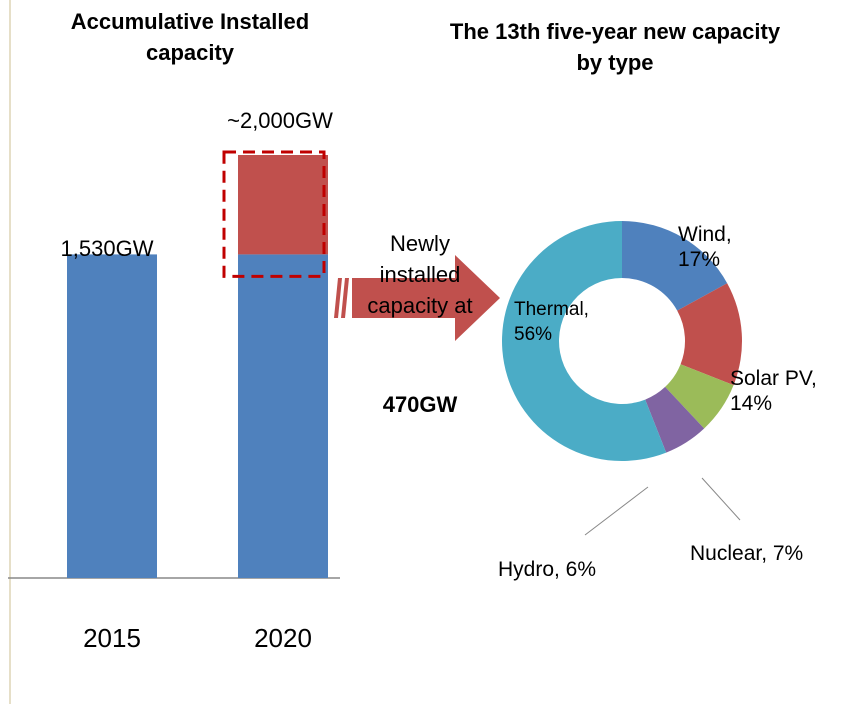 Image resolution: width=843 pixels, height=704 pixels. Describe the element at coordinates (283, 638) in the screenshot. I see `x-tick-label: 2020` at that location.